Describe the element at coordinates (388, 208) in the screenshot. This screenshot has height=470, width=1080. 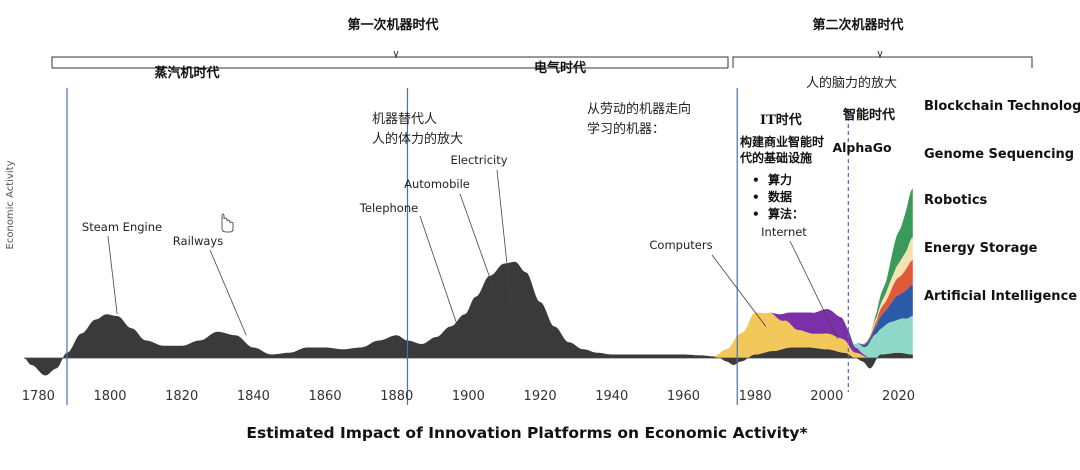
I see `annotation-telephone: Telephone` at that location.